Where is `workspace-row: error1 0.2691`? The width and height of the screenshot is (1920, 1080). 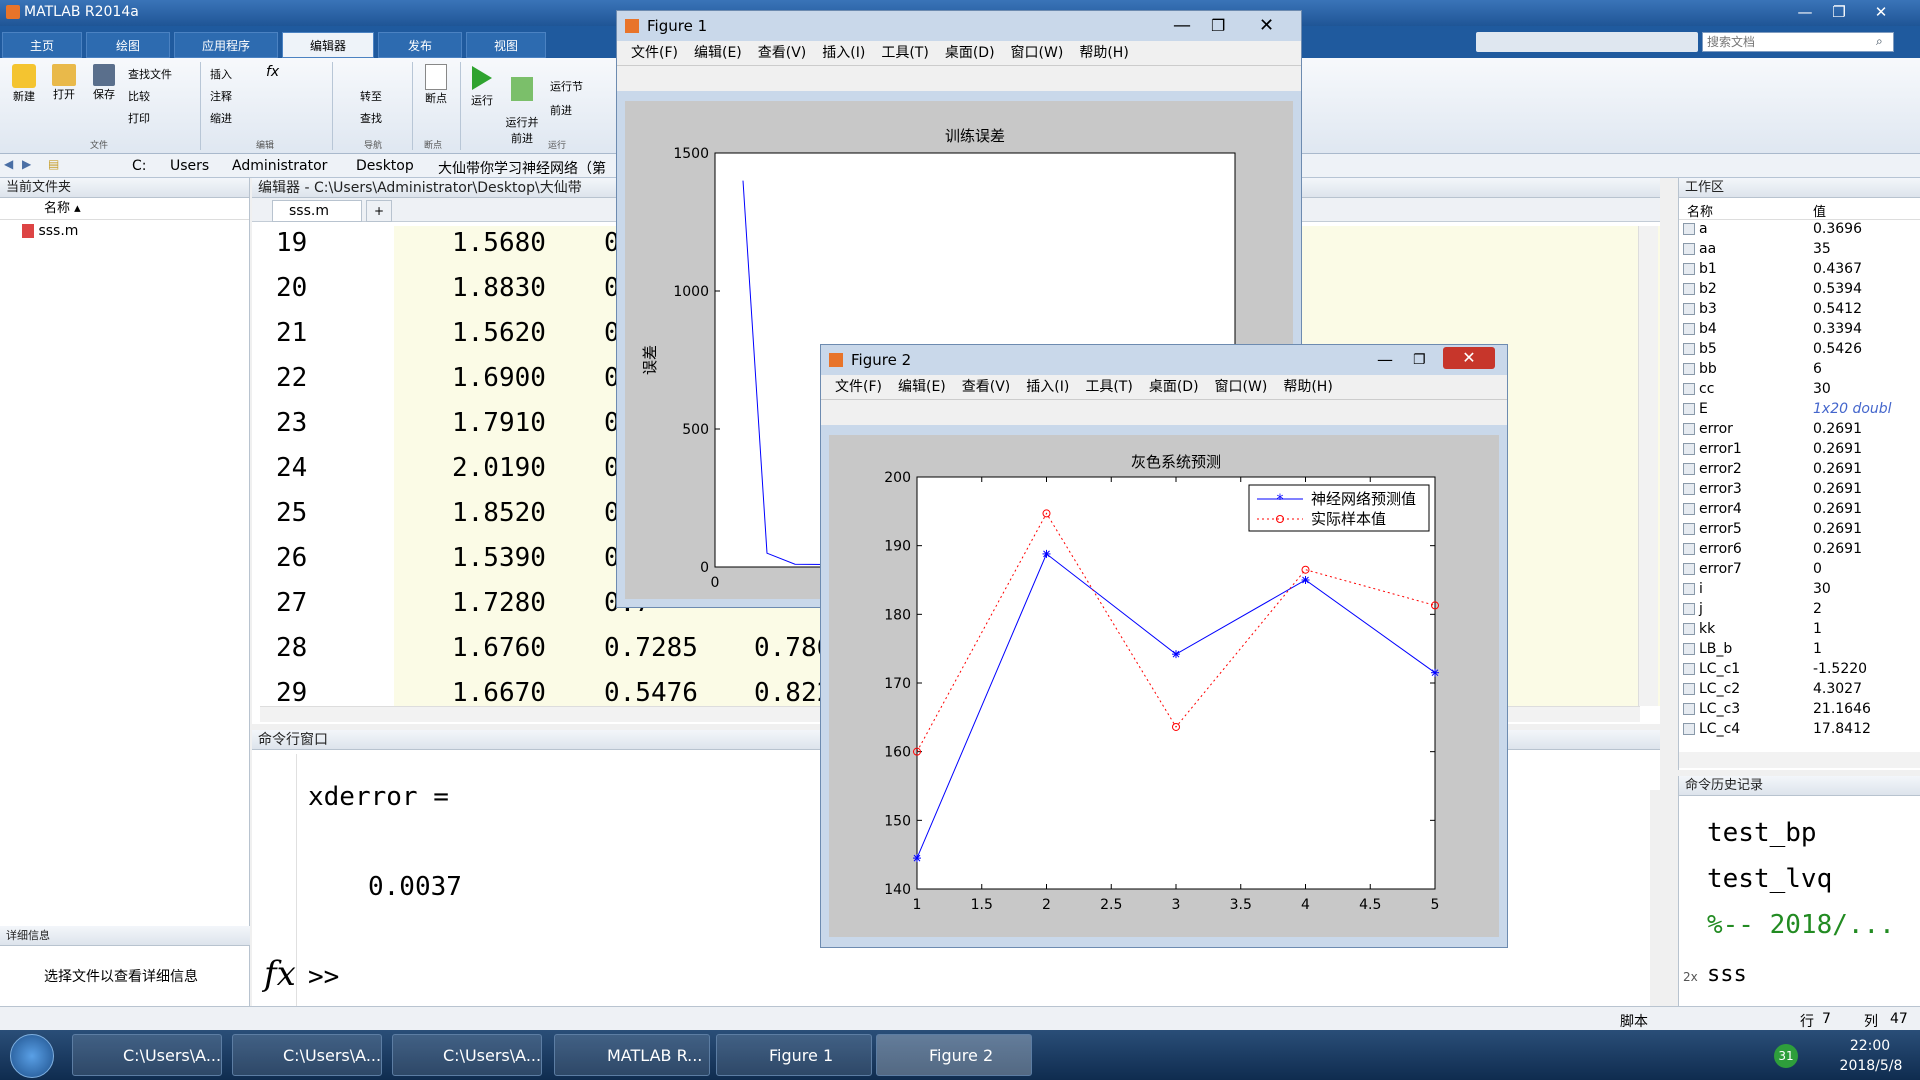
workspace-row: error1 0.2691 is located at coordinates (1799, 450).